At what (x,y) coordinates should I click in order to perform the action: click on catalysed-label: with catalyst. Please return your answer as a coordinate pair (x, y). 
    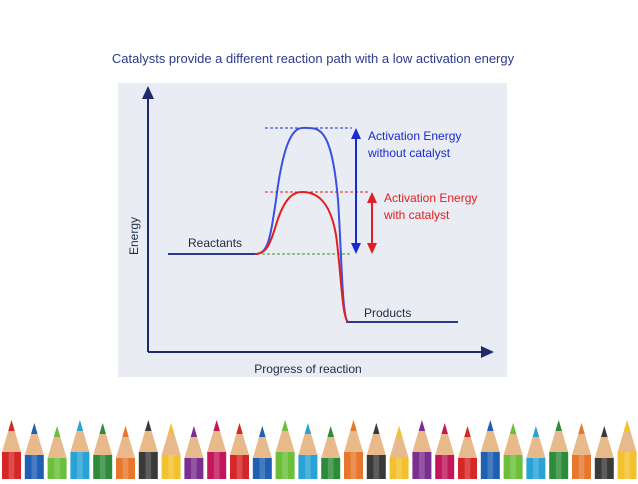
    Looking at the image, I should click on (416, 215).